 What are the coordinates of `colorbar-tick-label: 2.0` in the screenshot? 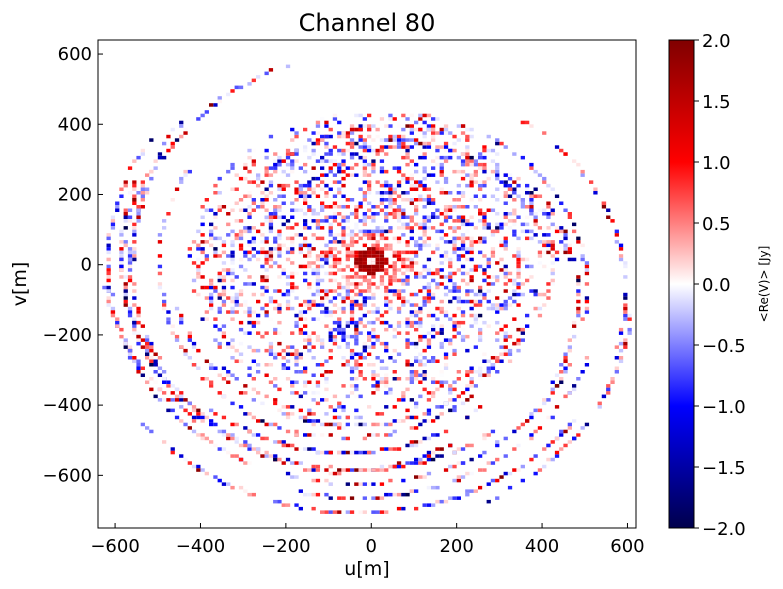 It's located at (716, 41).